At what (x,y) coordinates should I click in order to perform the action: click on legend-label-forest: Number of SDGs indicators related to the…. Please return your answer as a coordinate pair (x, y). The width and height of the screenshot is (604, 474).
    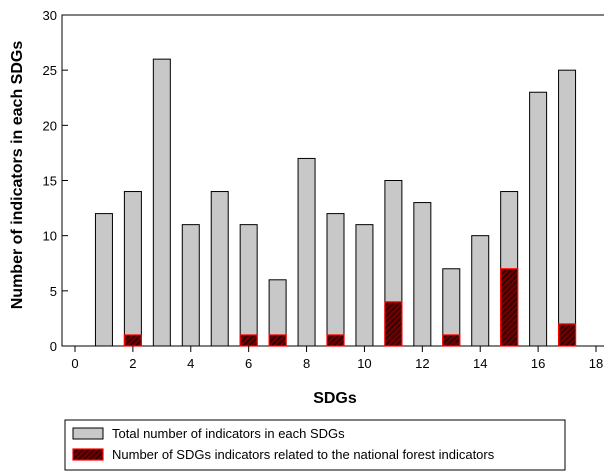
    Looking at the image, I should click on (303, 454).